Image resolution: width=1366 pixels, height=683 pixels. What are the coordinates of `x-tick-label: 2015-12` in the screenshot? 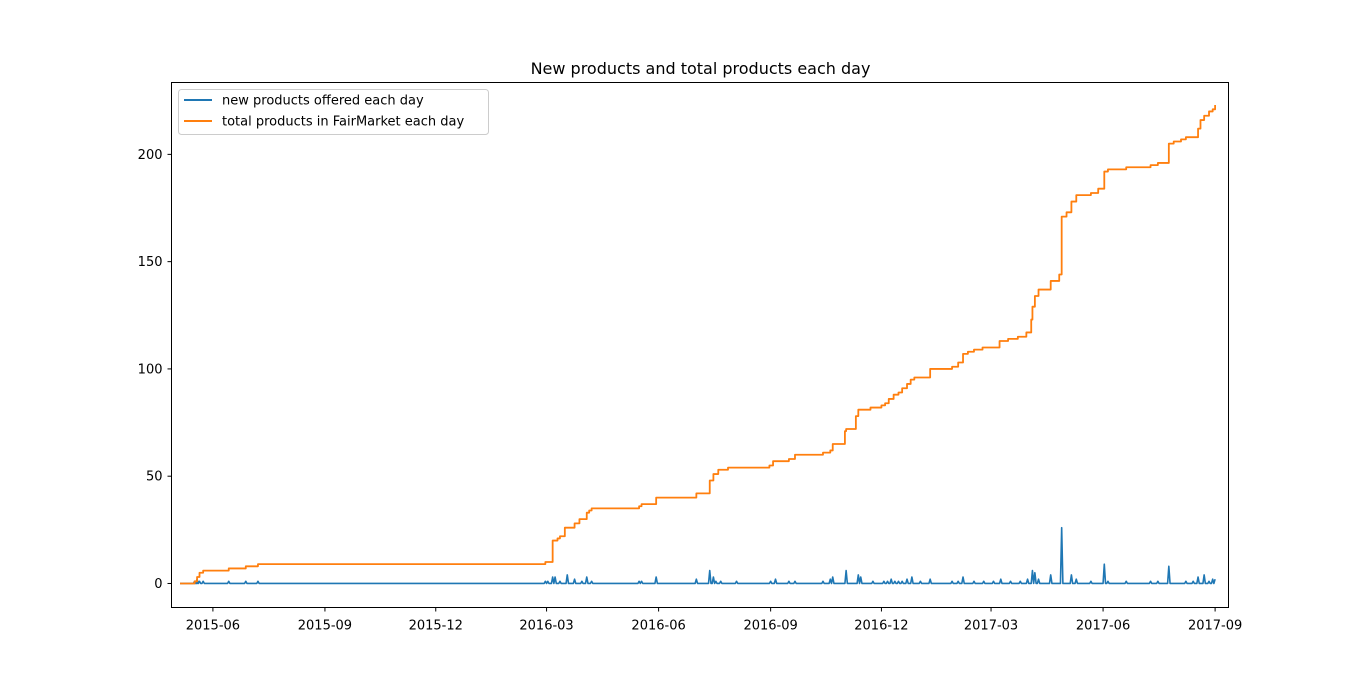 It's located at (436, 626).